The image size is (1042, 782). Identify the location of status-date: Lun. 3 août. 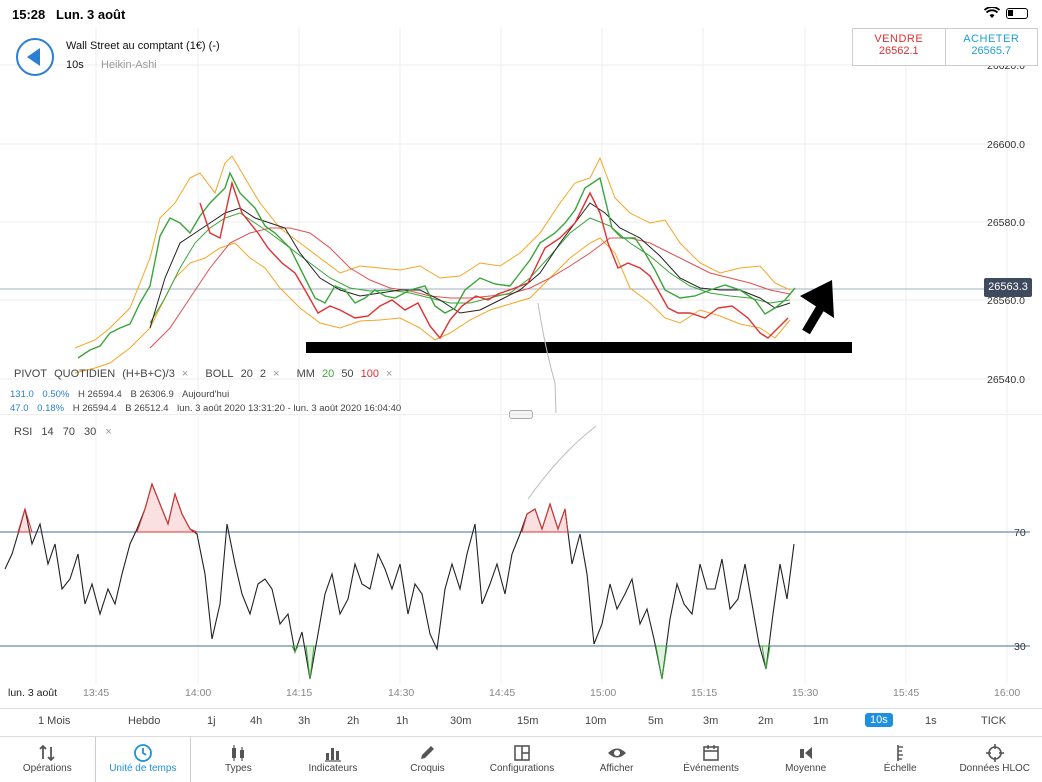
(91, 14).